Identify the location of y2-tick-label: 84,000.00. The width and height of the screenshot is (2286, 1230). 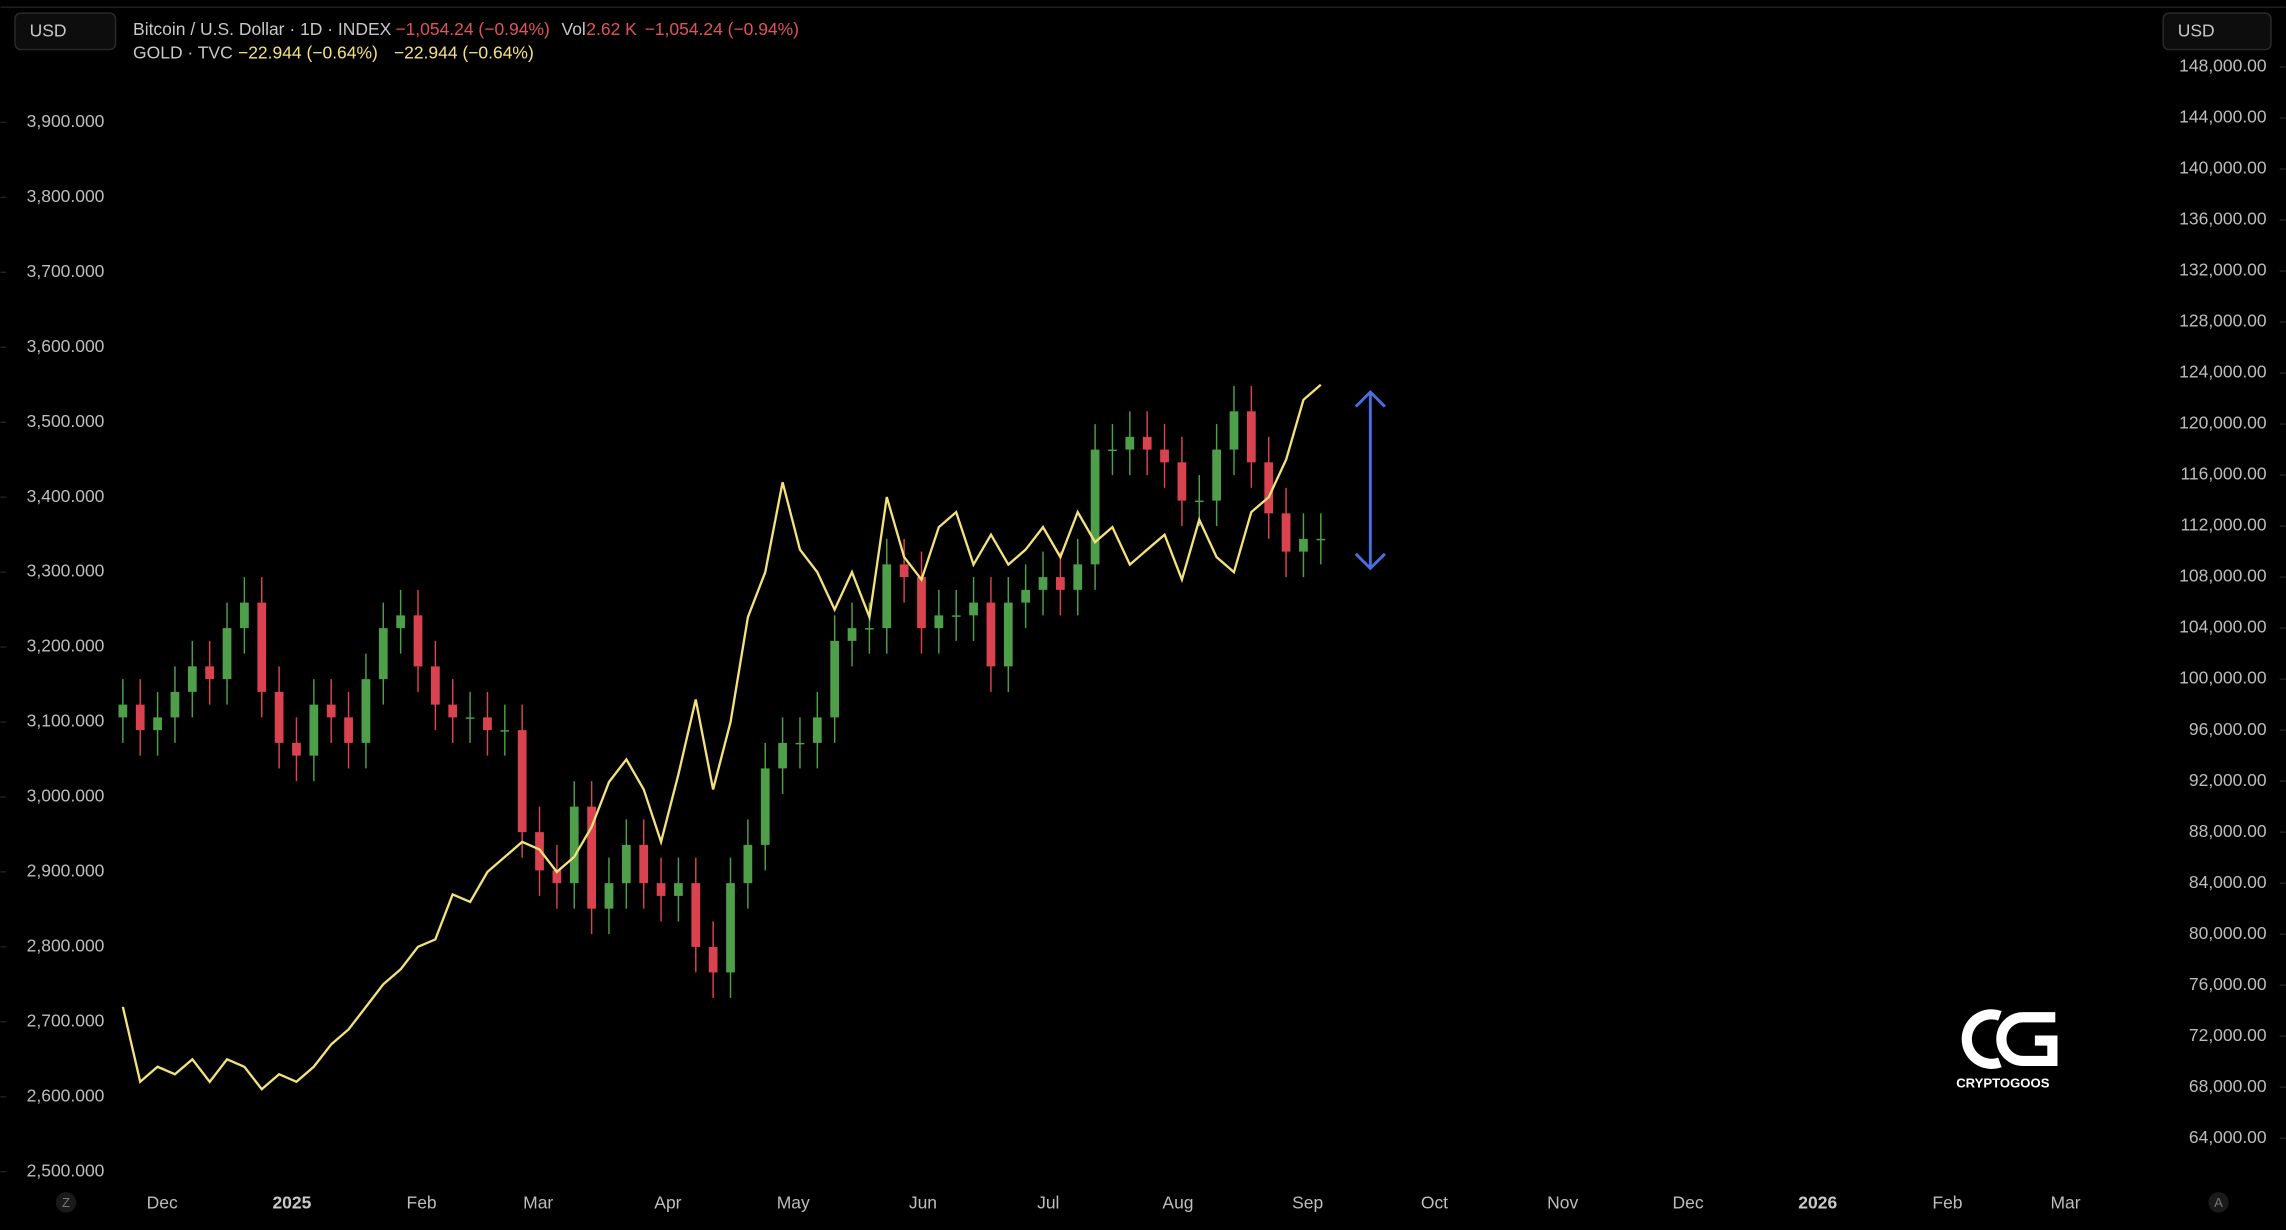
(2228, 882).